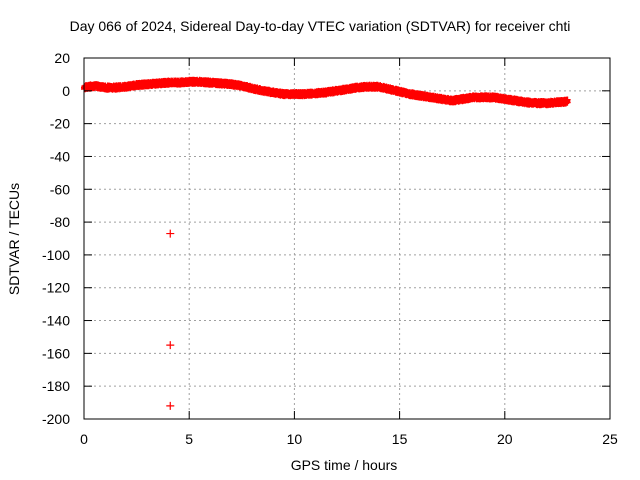 This screenshot has height=480, width=640. Describe the element at coordinates (610, 439) in the screenshot. I see `x-tick-label: 25` at that location.